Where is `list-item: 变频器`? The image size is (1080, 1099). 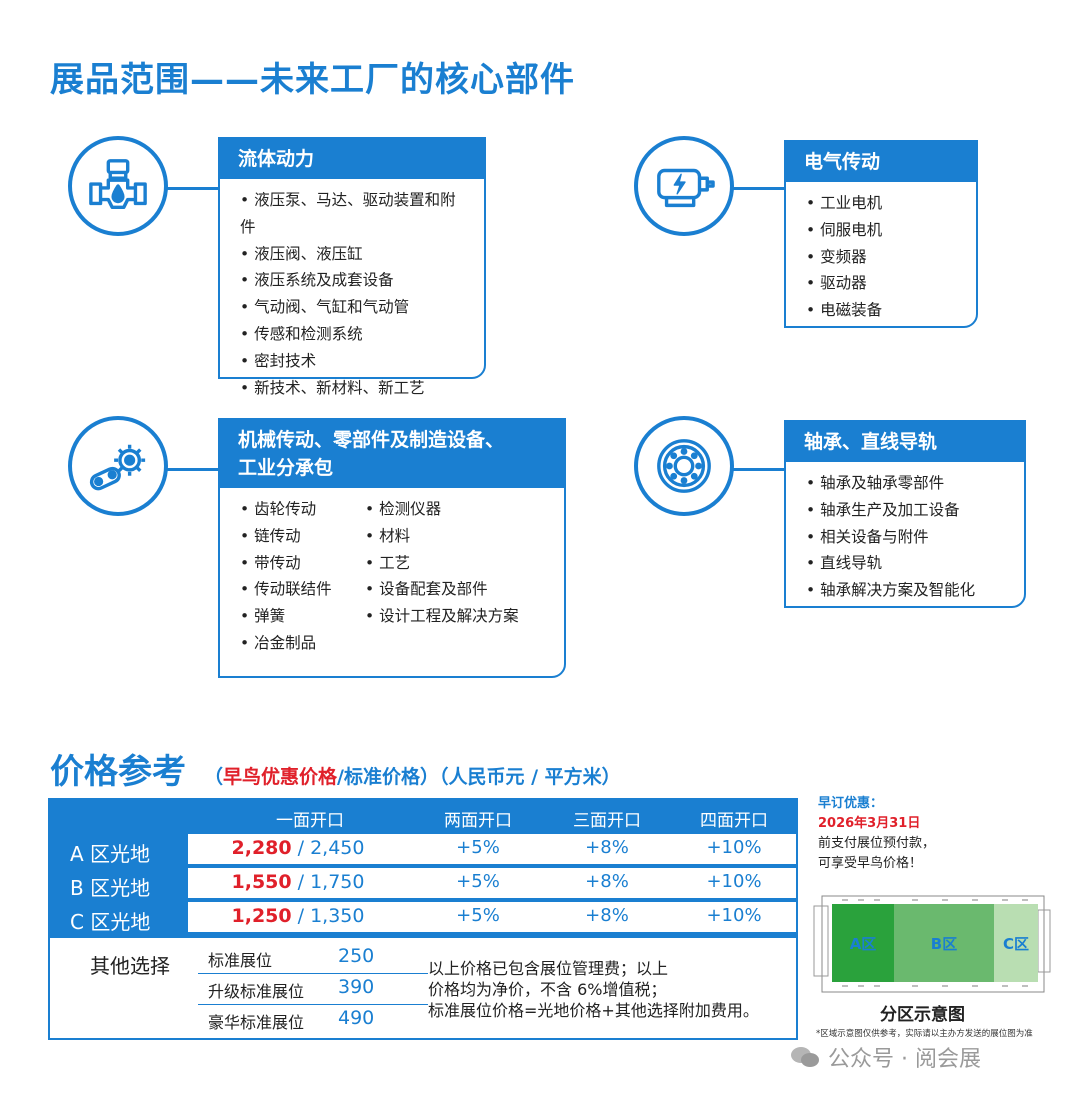 list-item: 变频器 is located at coordinates (883, 257).